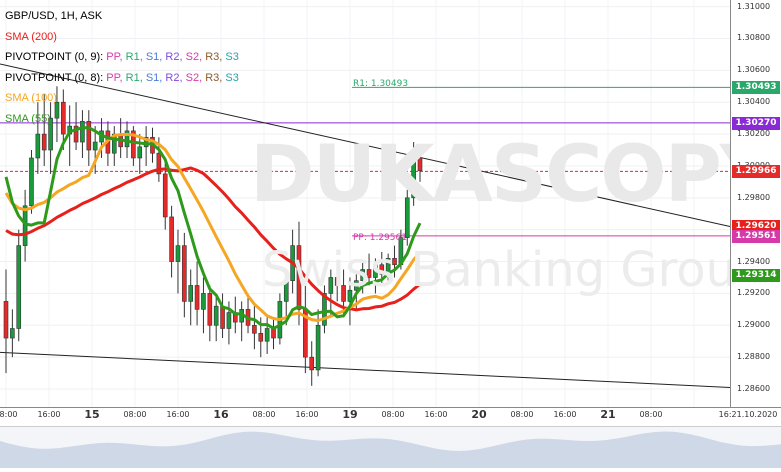  What do you see at coordinates (754, 325) in the screenshot?
I see `y-tick-label: 1.29000` at bounding box center [754, 325].